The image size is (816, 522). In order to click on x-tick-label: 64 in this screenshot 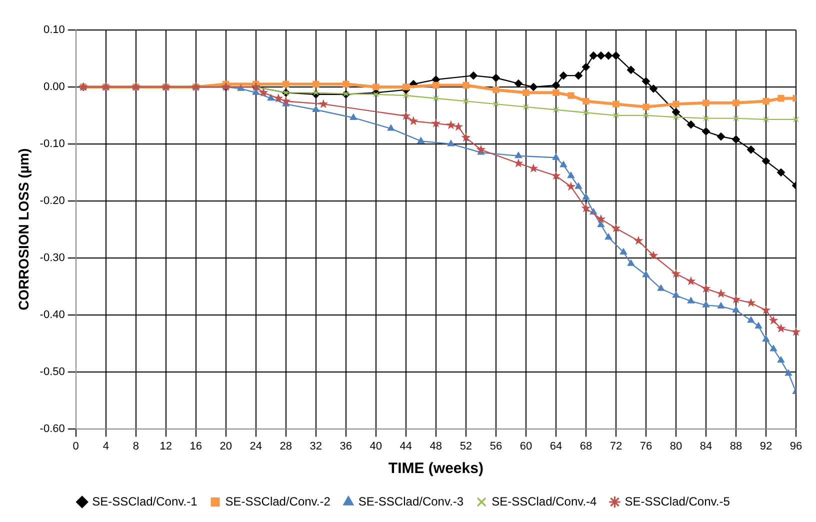, I will do `click(556, 446)`.